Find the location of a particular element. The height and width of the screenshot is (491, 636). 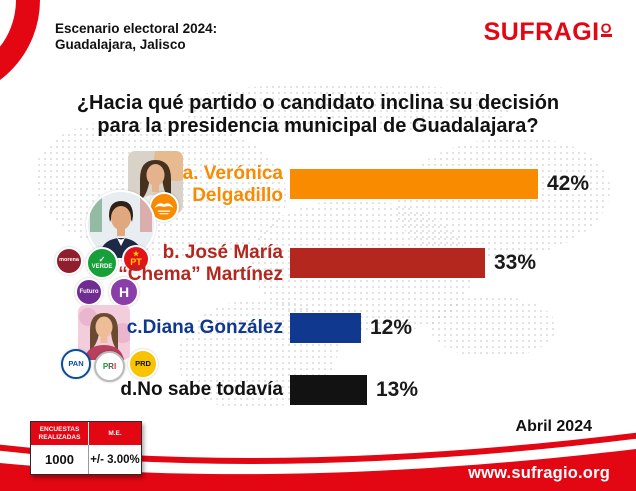

label-line2: “Chema” Martínez is located at coordinates (200, 274).